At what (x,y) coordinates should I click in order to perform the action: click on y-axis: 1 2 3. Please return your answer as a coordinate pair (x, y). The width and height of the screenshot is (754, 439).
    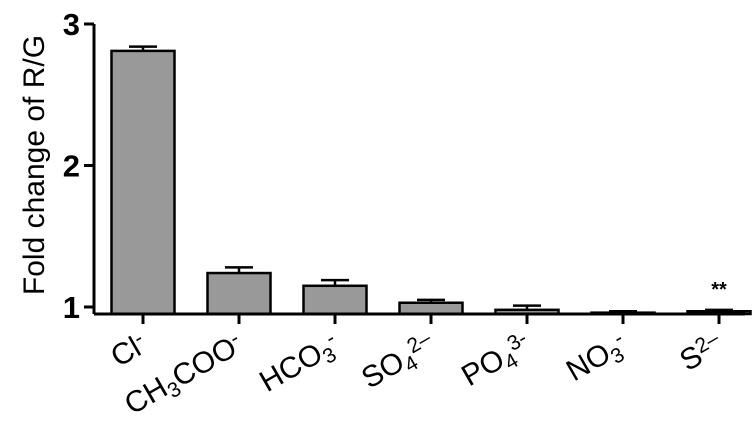
    Looking at the image, I should click on (79, 166).